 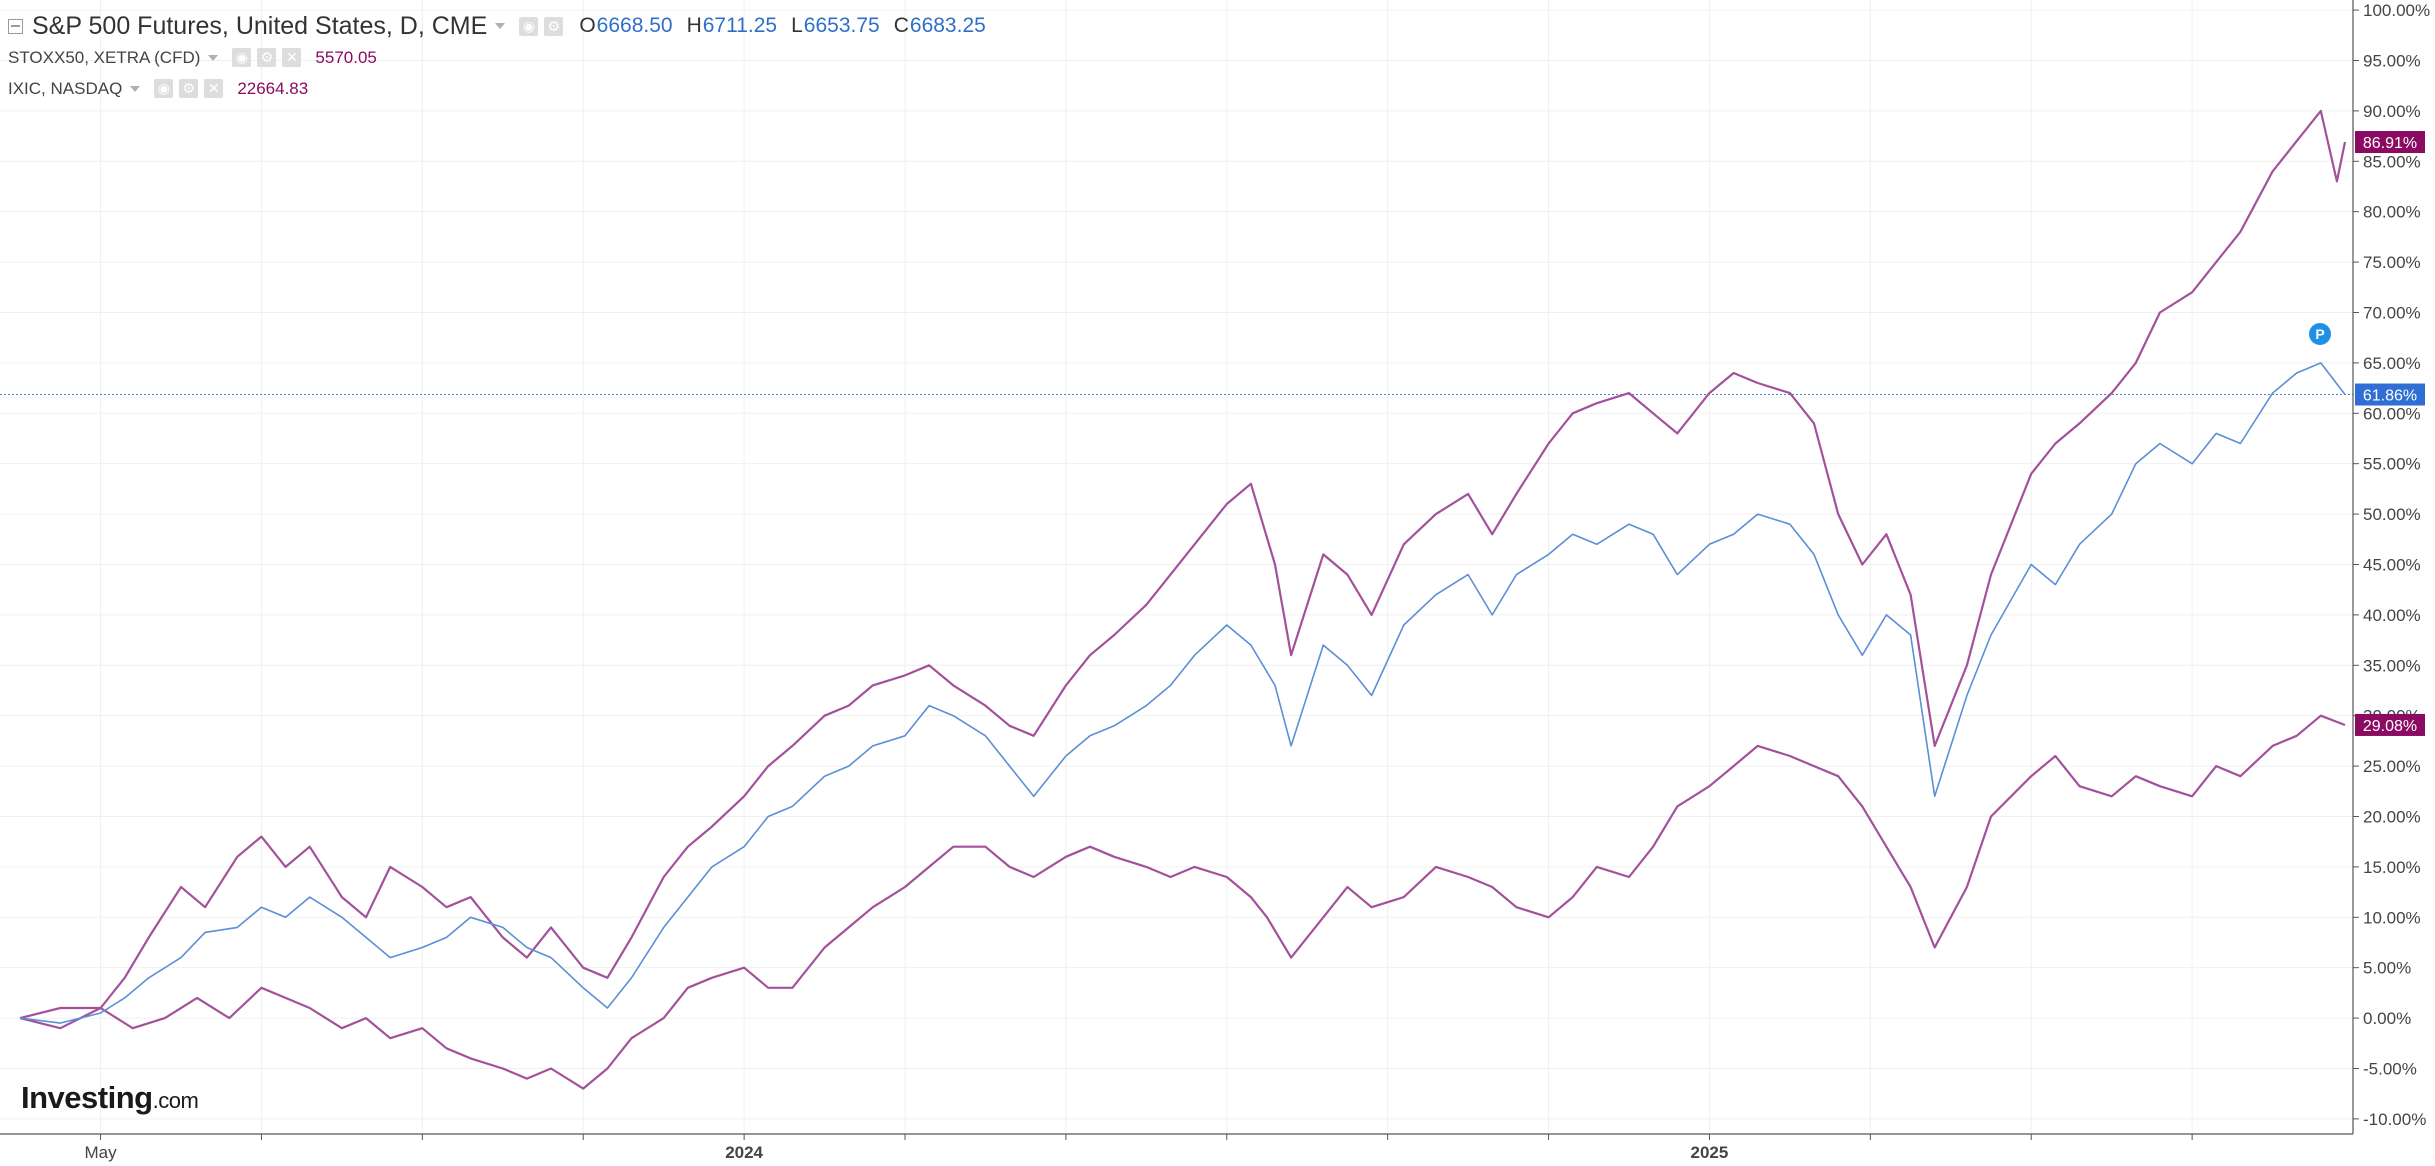 What do you see at coordinates (346, 57) in the screenshot?
I see `legend-sub-value: 5570.05` at bounding box center [346, 57].